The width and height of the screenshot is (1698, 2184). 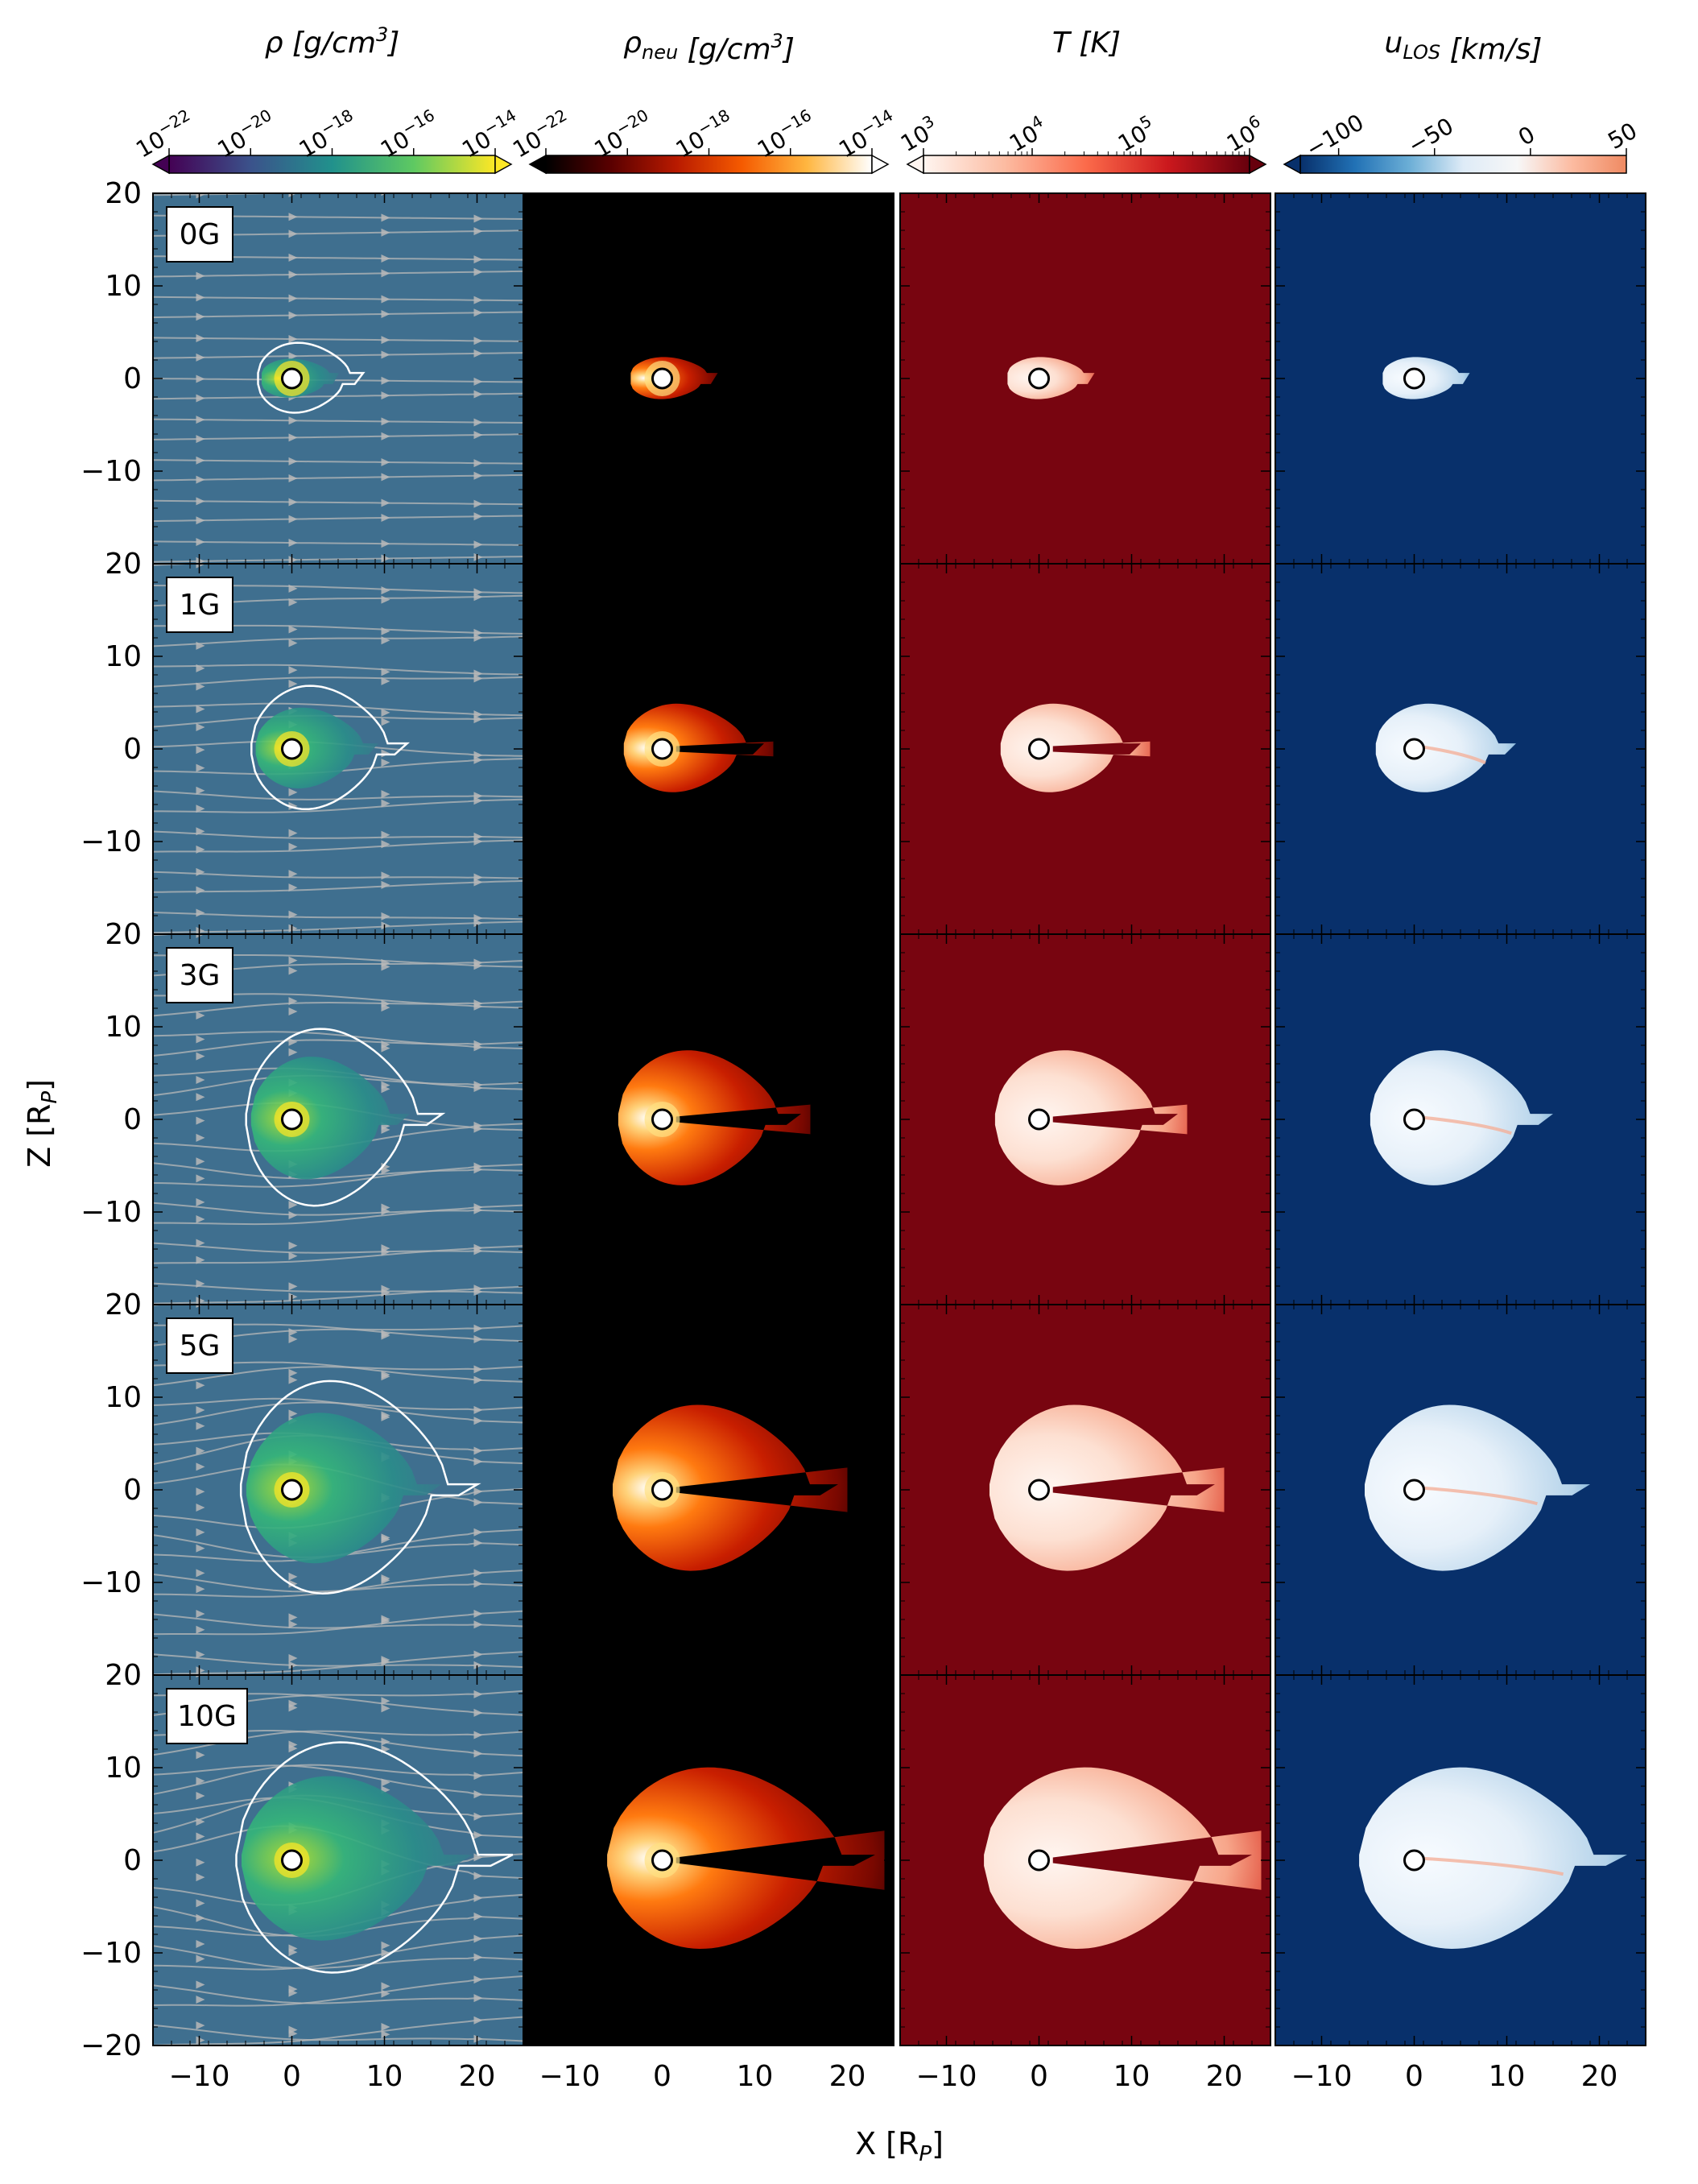 I want to click on row-label-3G: 3G, so click(x=199, y=975).